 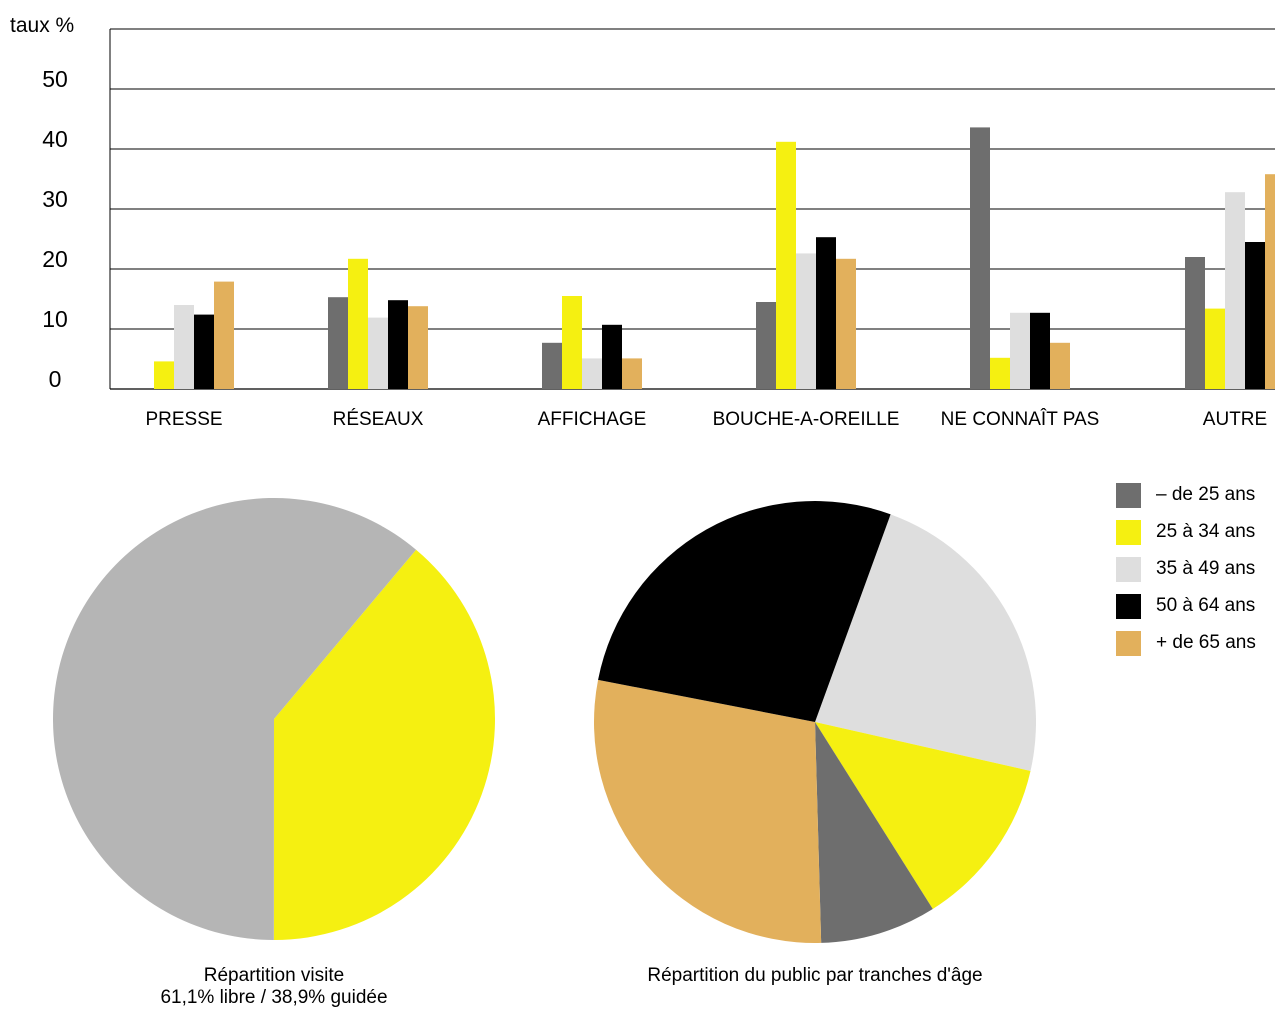 I want to click on y-axis-title: taux %, so click(x=42, y=25).